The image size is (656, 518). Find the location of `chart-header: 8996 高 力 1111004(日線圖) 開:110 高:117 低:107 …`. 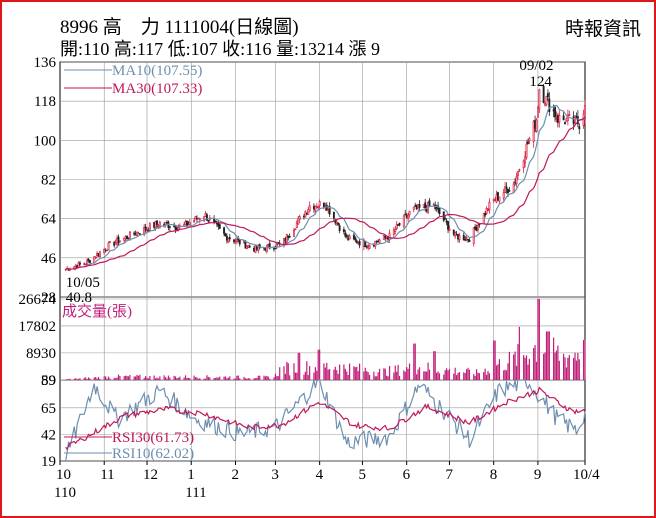

chart-header: 8996 高 力 1111004(日線圖) 開:110 高:117 低:107 … is located at coordinates (352, 35).